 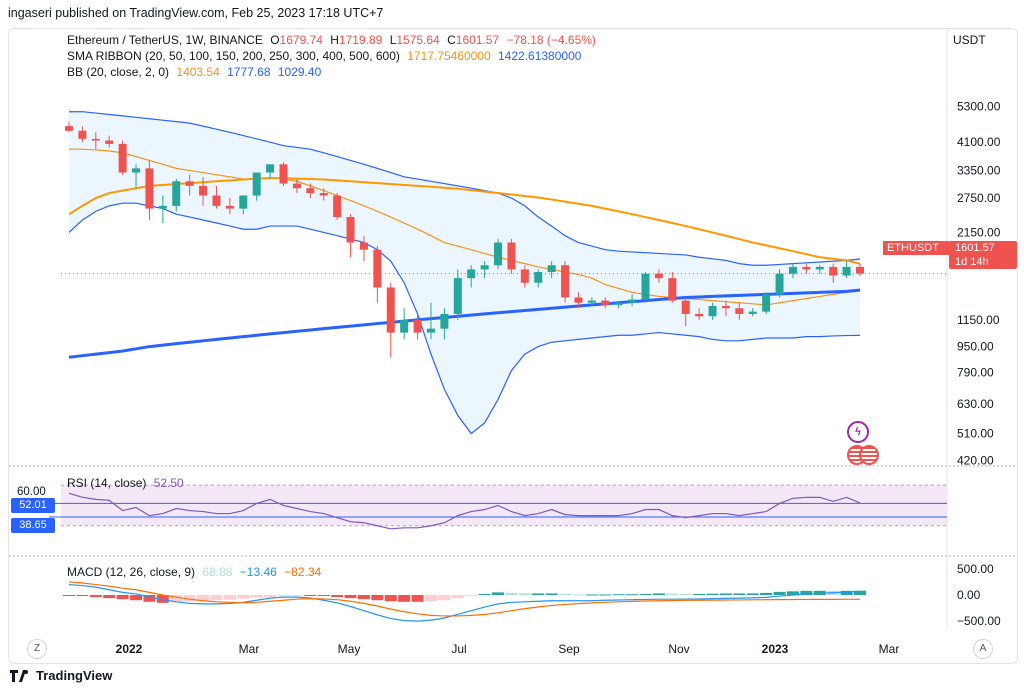 I want to click on macd-tick-label: 500.00, so click(x=975, y=569).